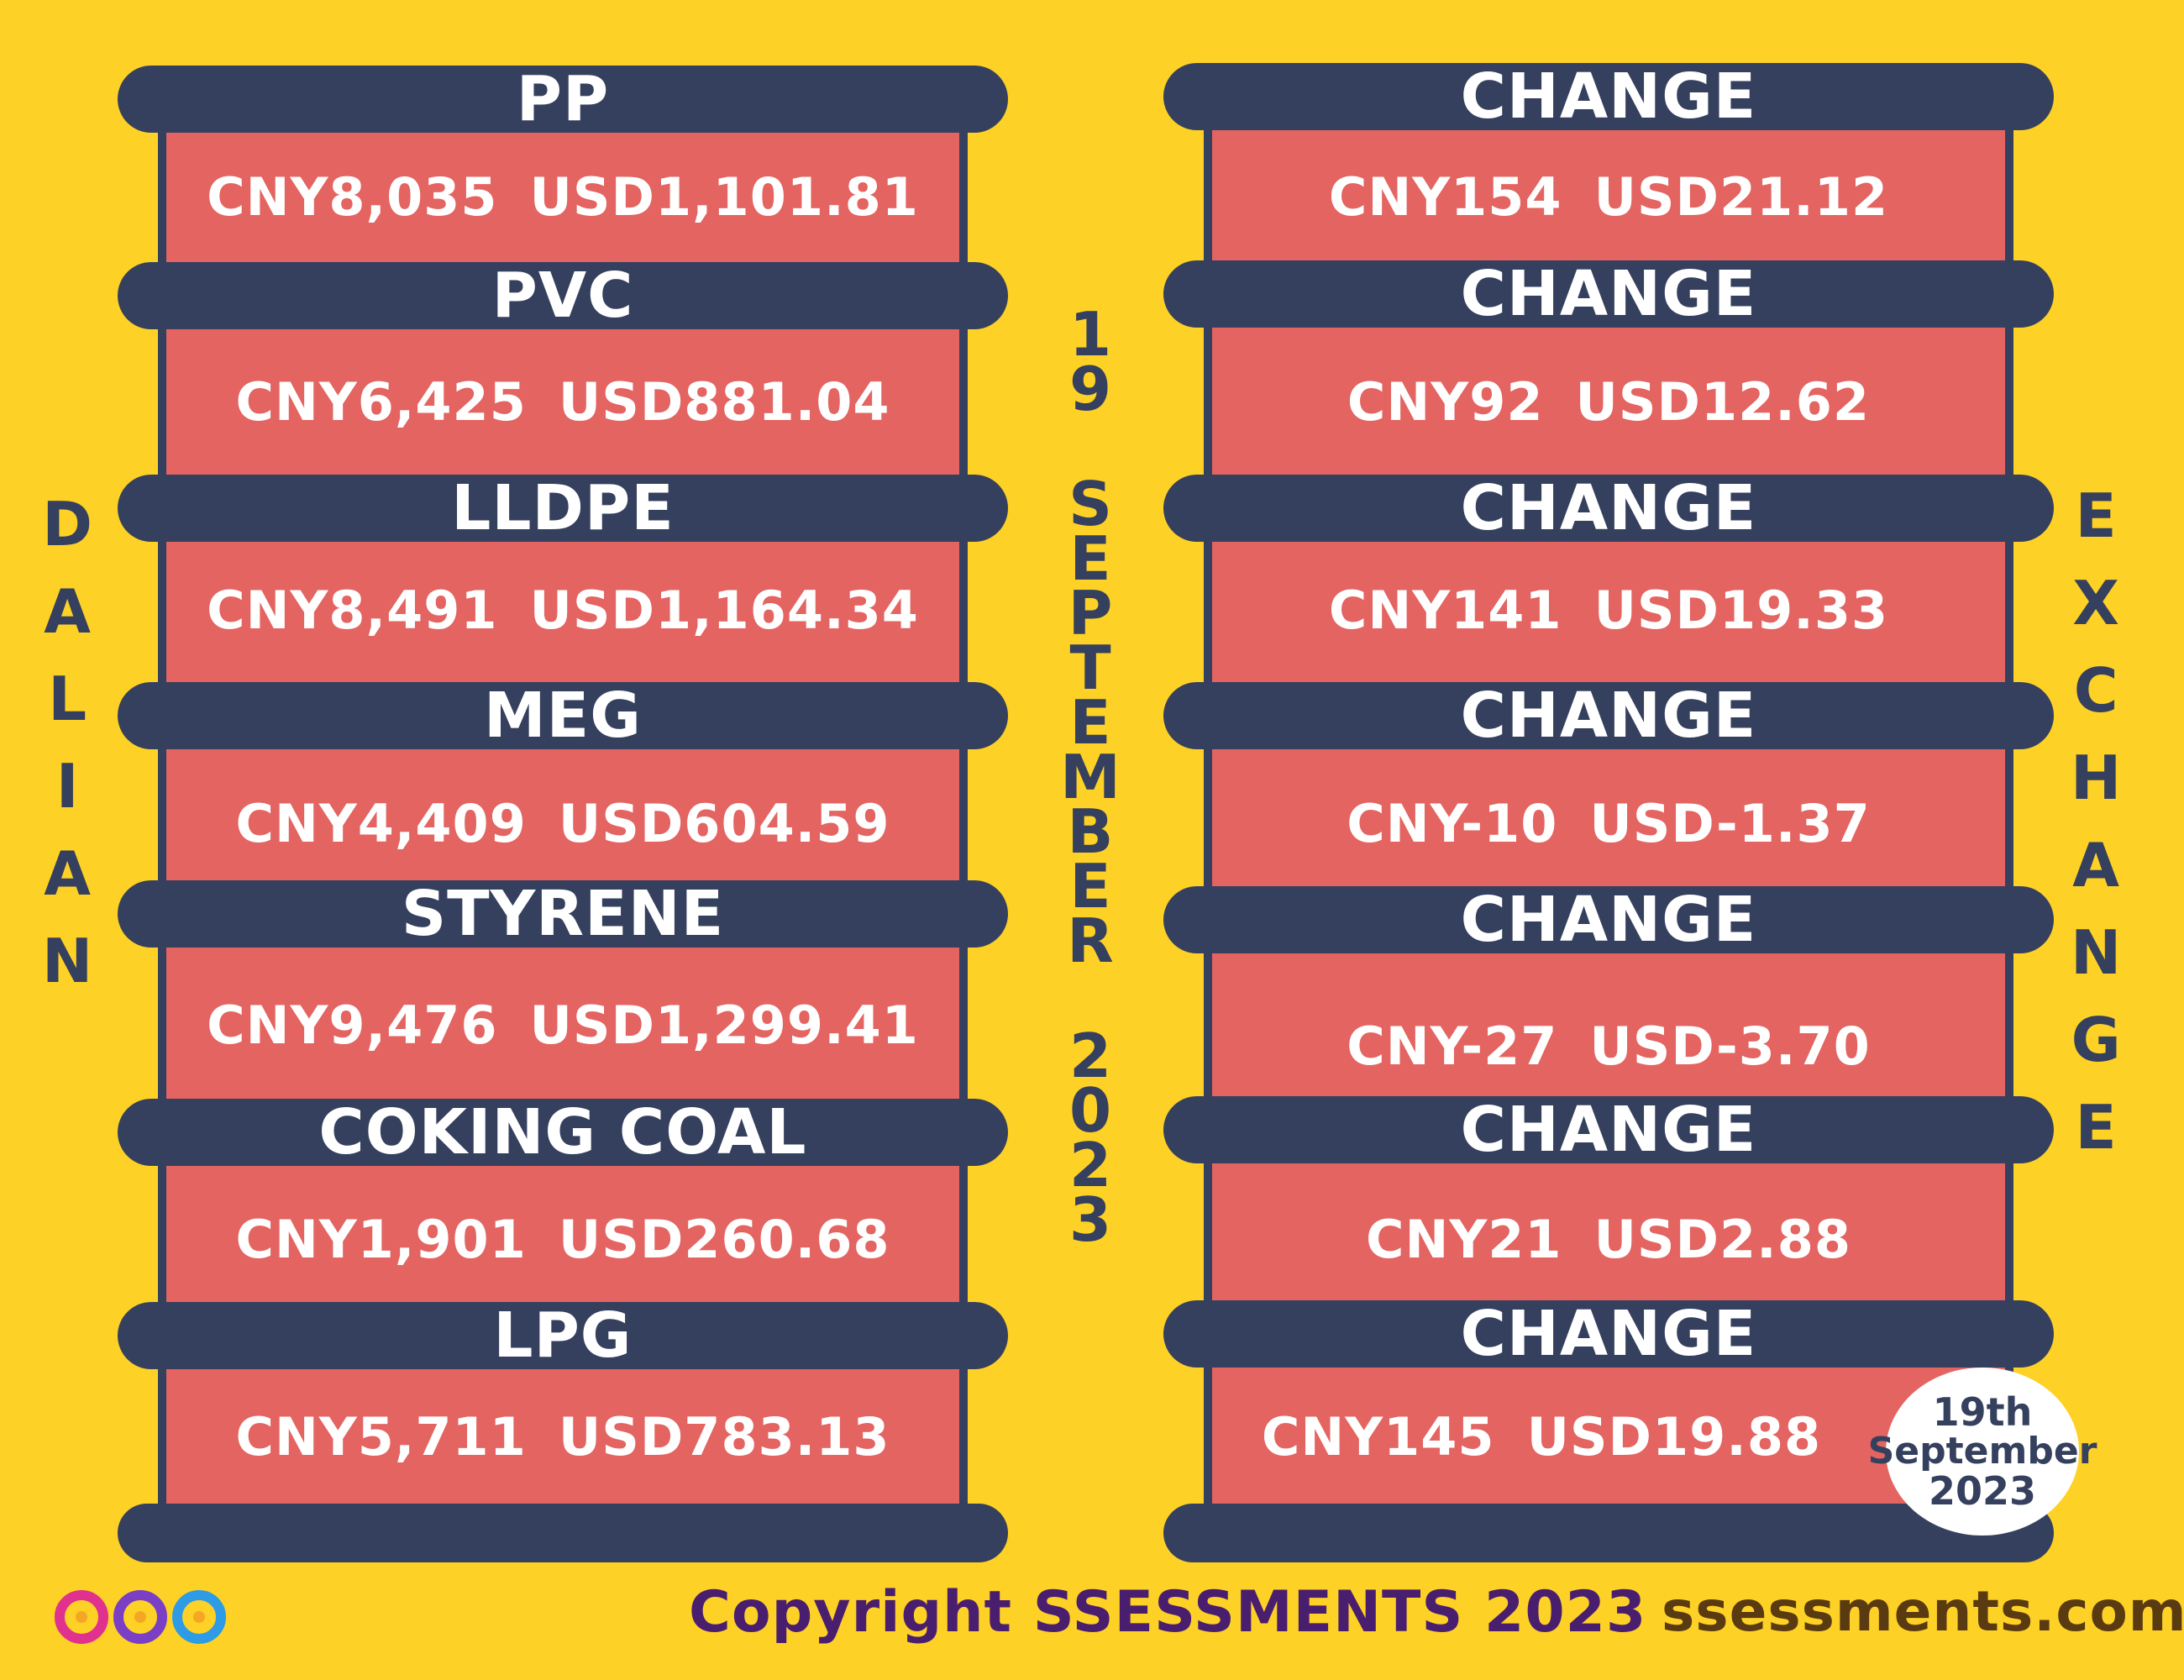 The height and width of the screenshot is (1680, 2184). What do you see at coordinates (1730, 823) in the screenshot?
I see `change-usd: USD-1.37` at bounding box center [1730, 823].